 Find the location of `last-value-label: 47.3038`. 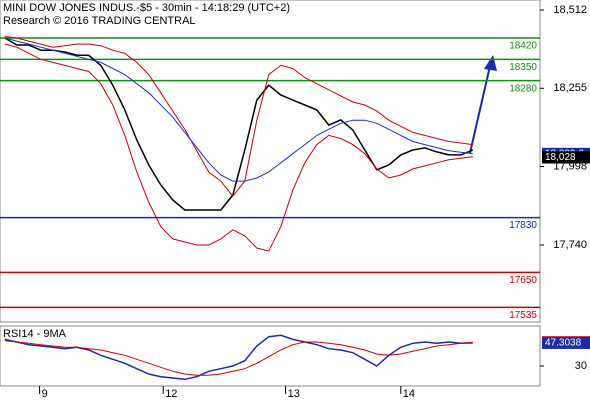

last-value-label: 47.3038 is located at coordinates (563, 343).